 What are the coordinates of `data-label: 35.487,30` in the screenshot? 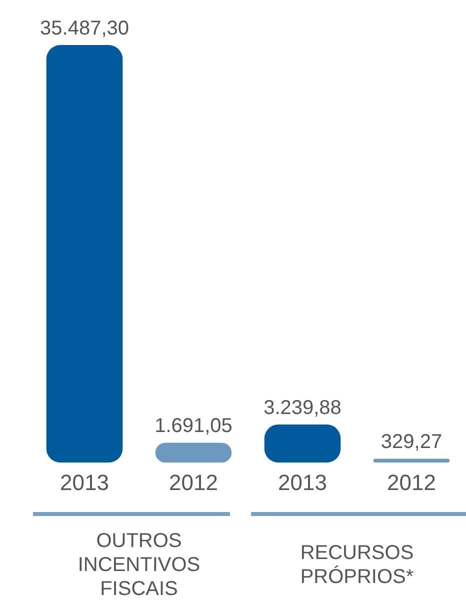 It's located at (84, 29).